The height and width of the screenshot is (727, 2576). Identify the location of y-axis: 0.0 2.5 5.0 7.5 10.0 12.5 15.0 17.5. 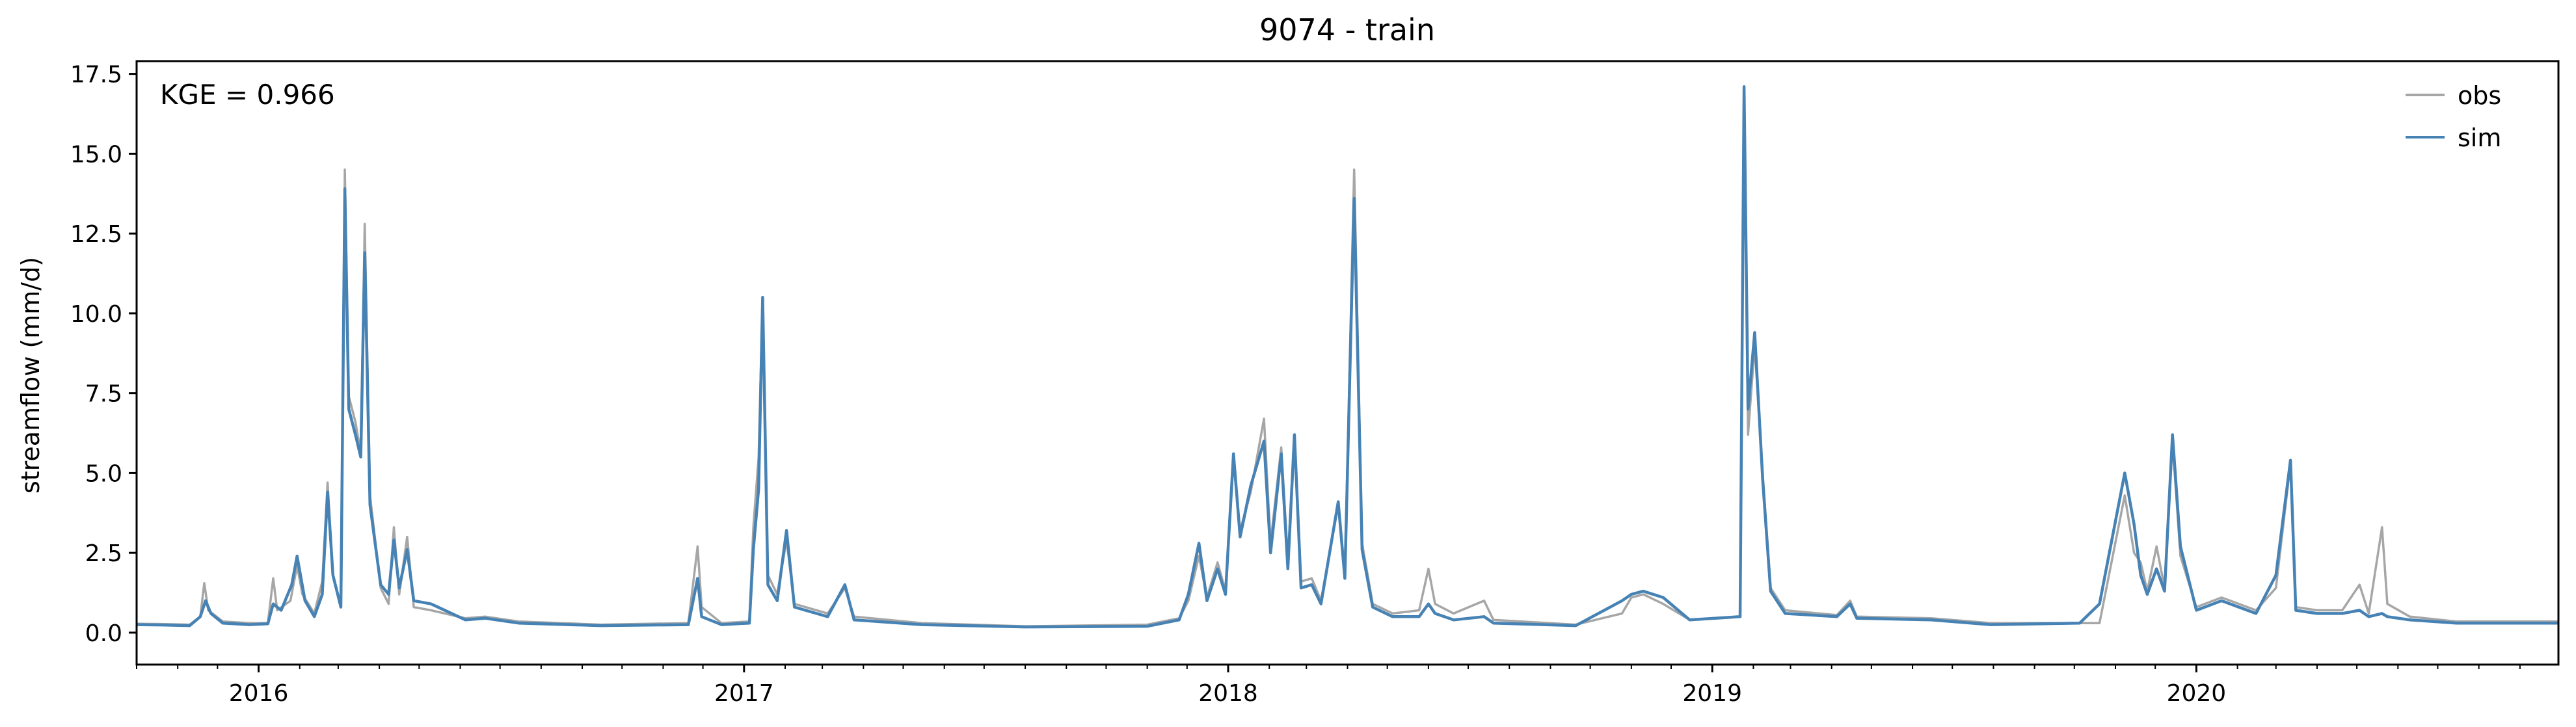
(103, 354).